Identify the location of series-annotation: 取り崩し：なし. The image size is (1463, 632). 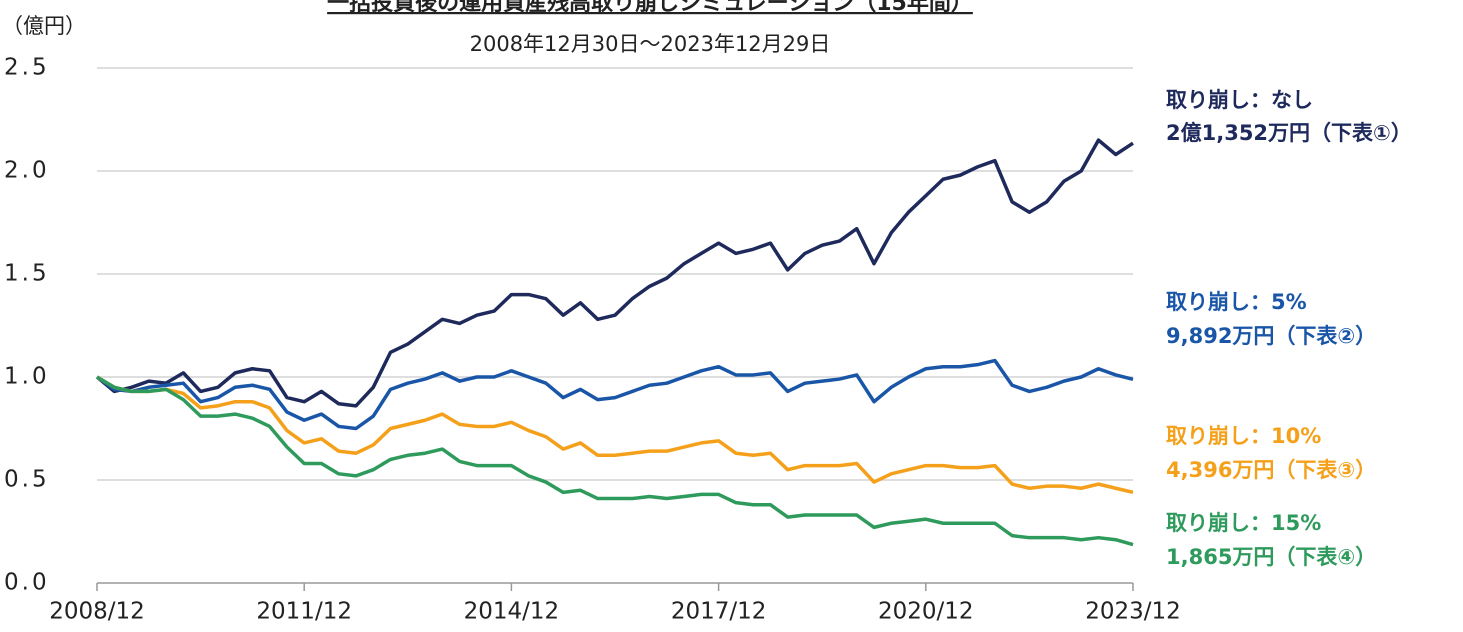
(1239, 100).